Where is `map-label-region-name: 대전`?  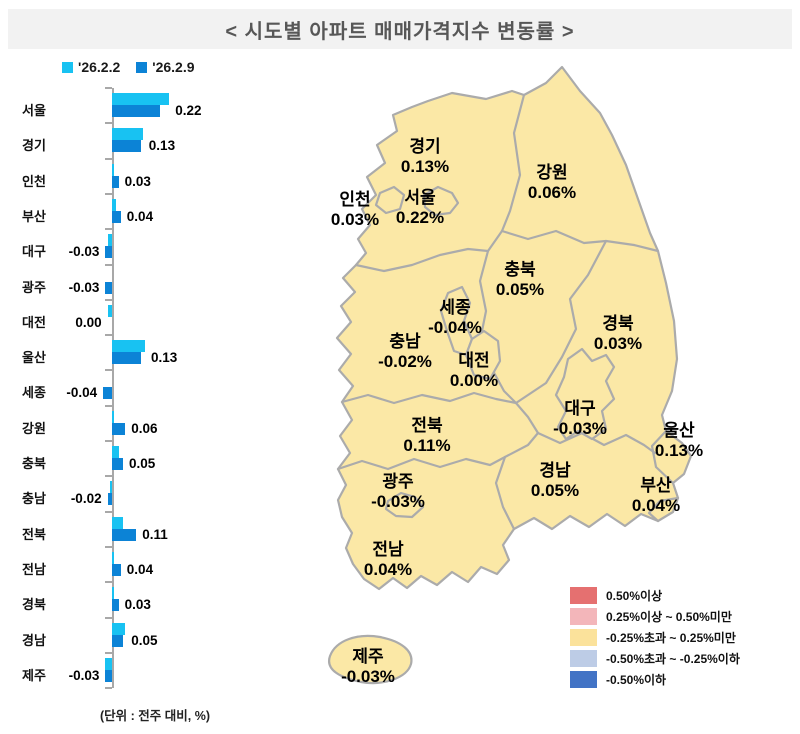
map-label-region-name: 대전 is located at coordinates (474, 360).